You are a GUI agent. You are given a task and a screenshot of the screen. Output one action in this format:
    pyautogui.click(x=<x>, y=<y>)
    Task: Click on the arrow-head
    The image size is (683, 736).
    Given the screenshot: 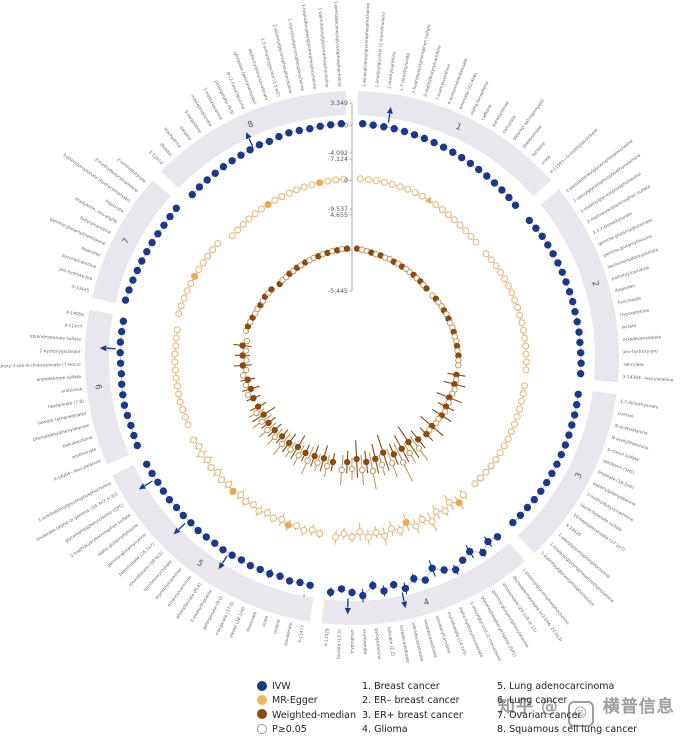 What is the action you would take?
    pyautogui.click(x=389, y=110)
    